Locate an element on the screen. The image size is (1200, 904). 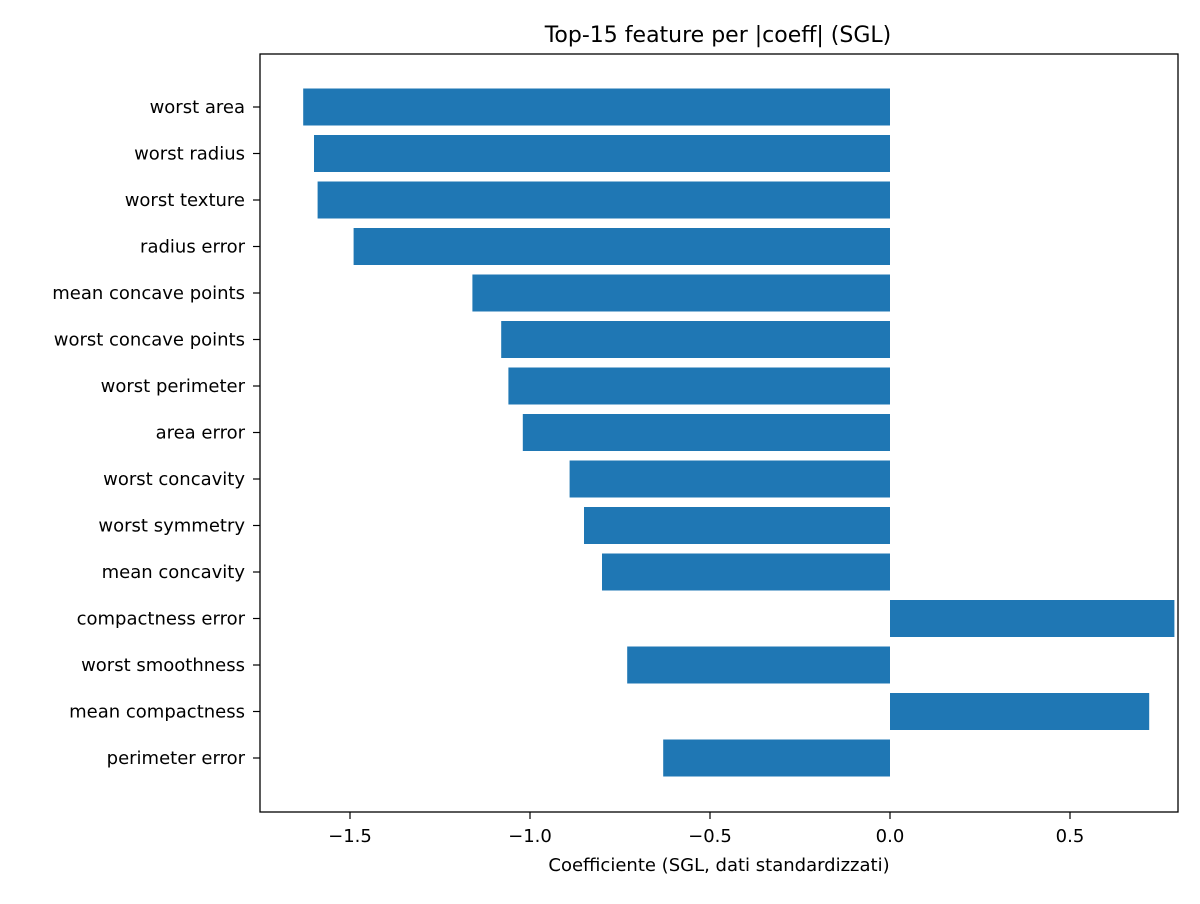
chart-title: Top-15 feature per |coeff| (SGL) is located at coordinates (718, 35).